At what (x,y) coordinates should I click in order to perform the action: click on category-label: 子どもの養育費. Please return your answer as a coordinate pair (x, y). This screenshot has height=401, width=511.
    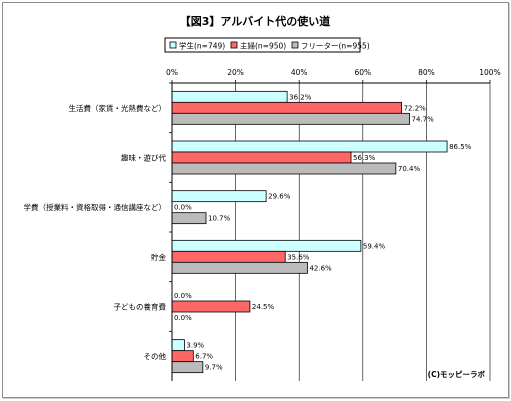
    Looking at the image, I should click on (140, 307).